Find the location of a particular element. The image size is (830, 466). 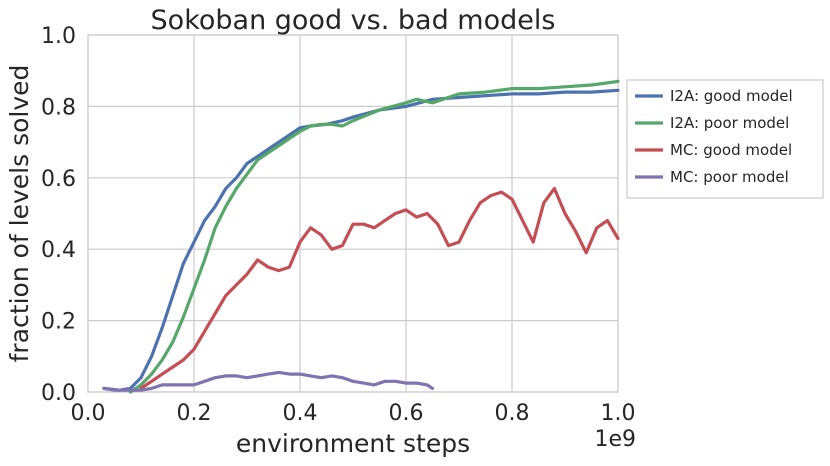

y-tick-labels: 0.0 0.2 0.4 0.6 0.8 1.0 is located at coordinates (58, 215).